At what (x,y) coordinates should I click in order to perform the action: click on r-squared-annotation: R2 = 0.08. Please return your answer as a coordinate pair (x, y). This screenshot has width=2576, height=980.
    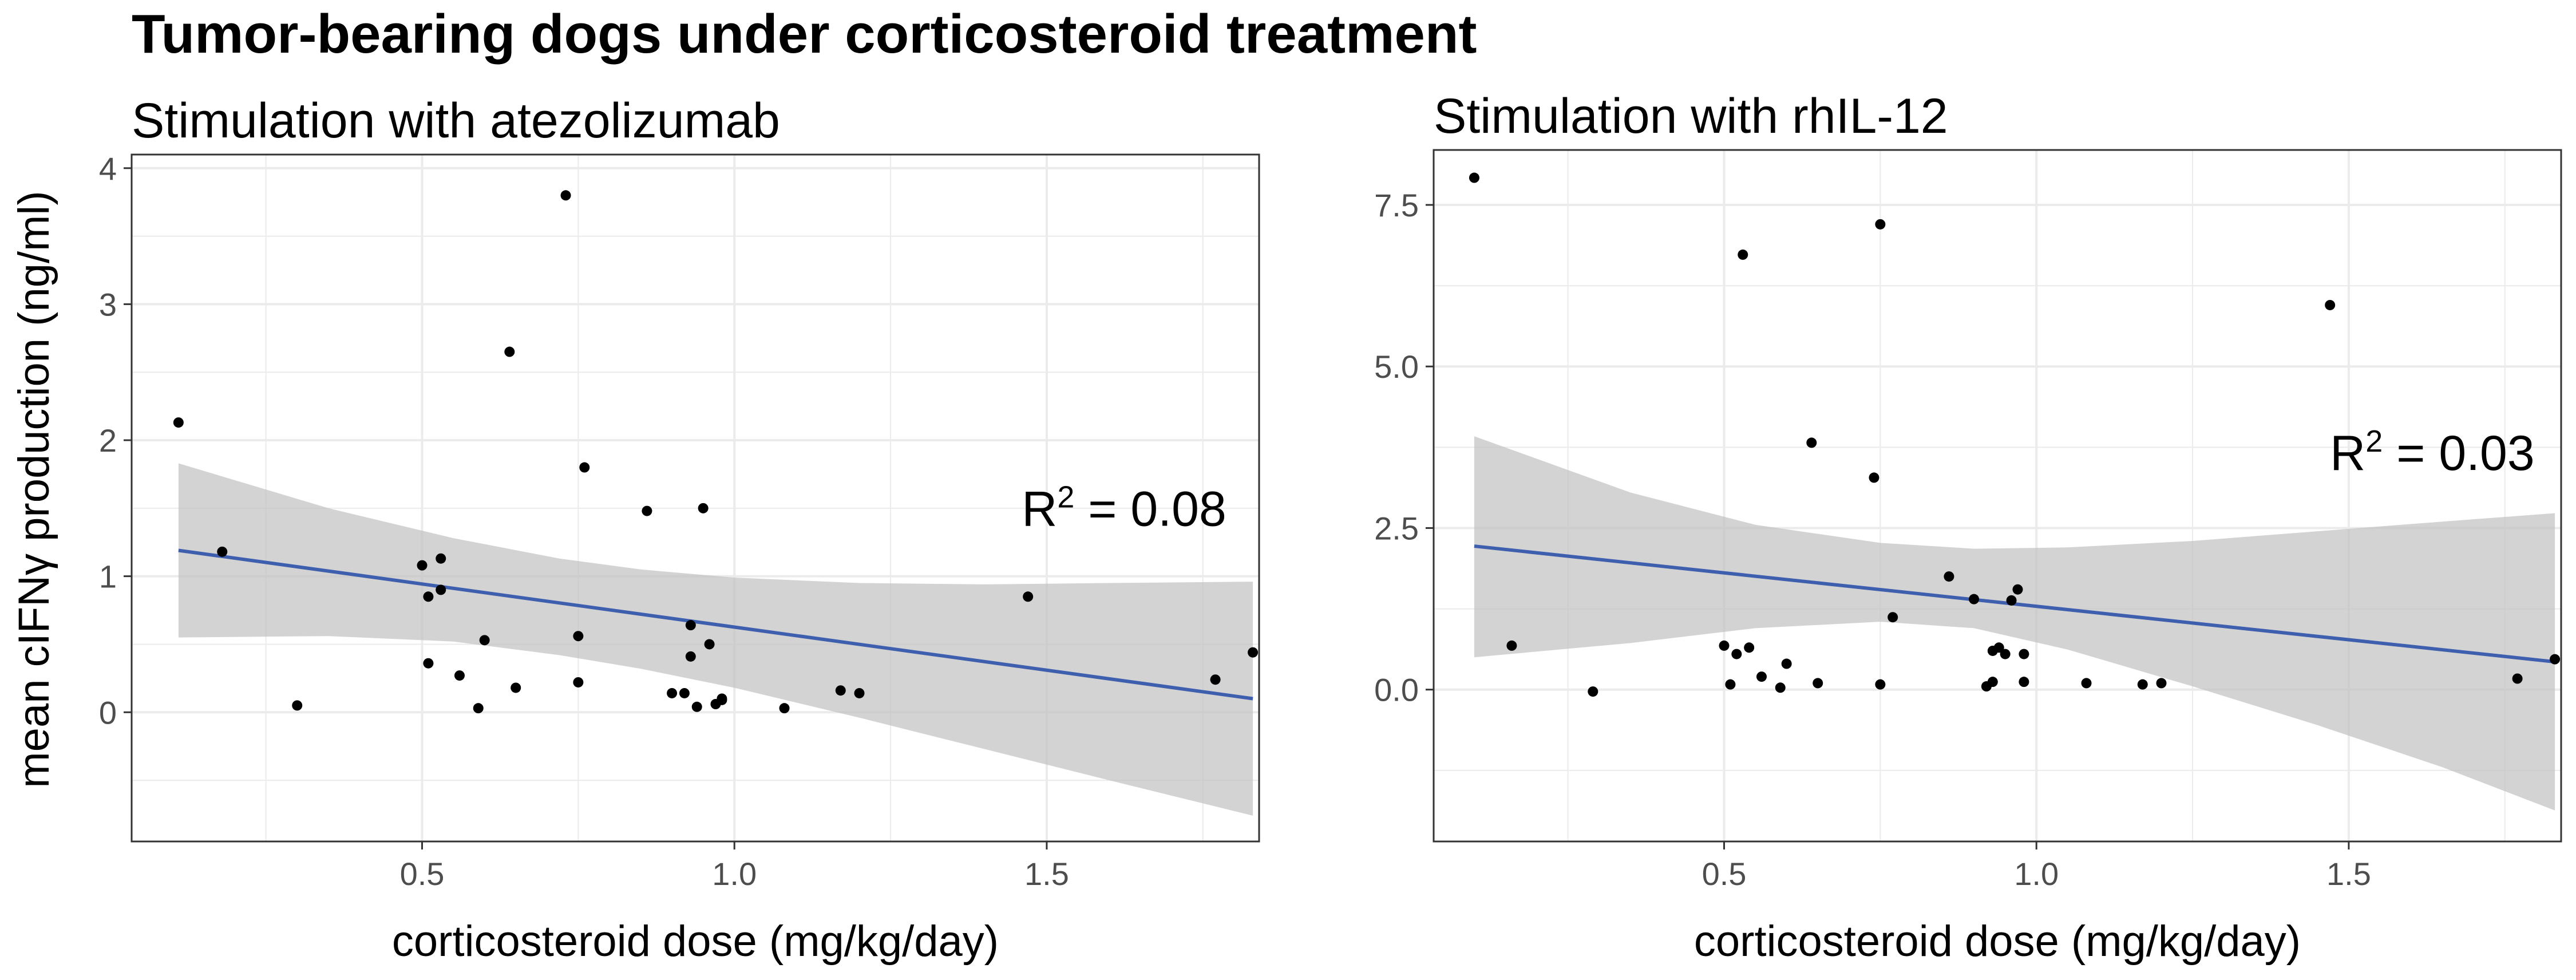
    Looking at the image, I should click on (1124, 508).